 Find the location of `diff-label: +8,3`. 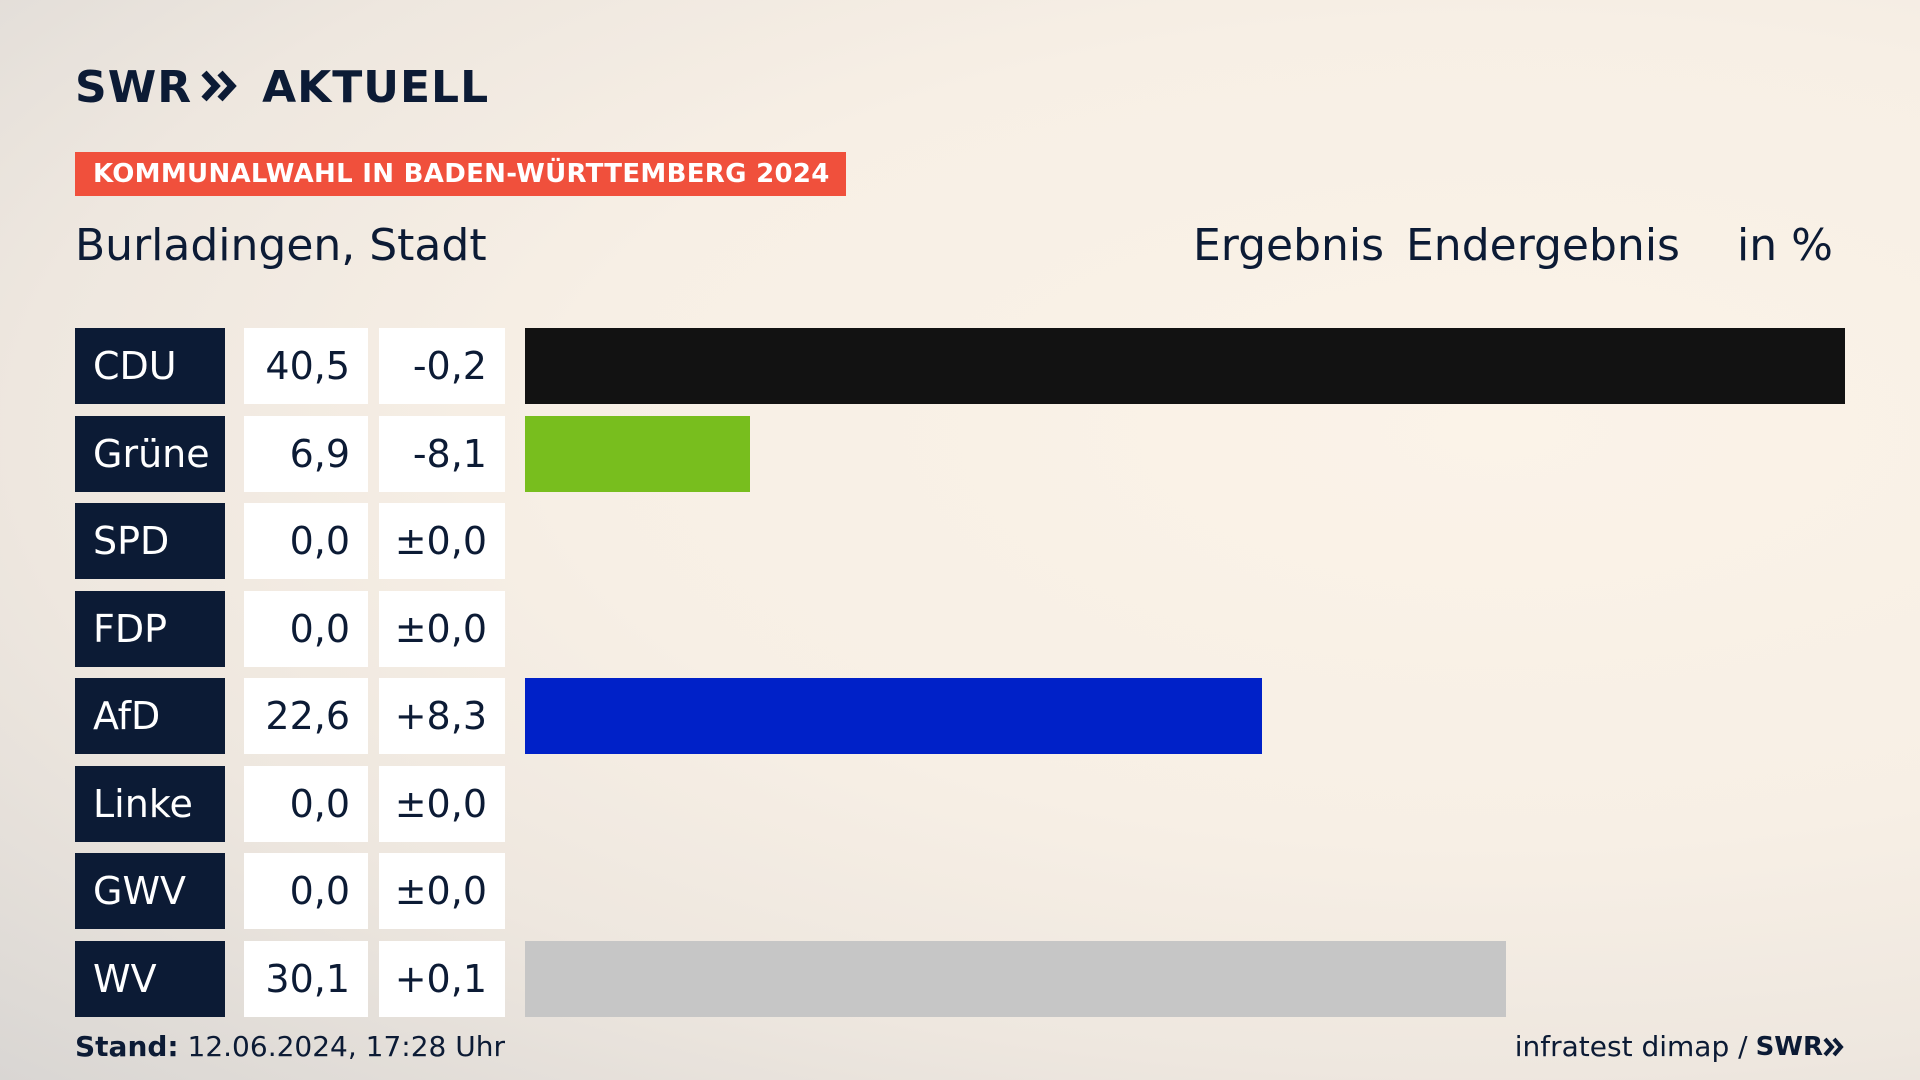

diff-label: +8,3 is located at coordinates (442, 716).